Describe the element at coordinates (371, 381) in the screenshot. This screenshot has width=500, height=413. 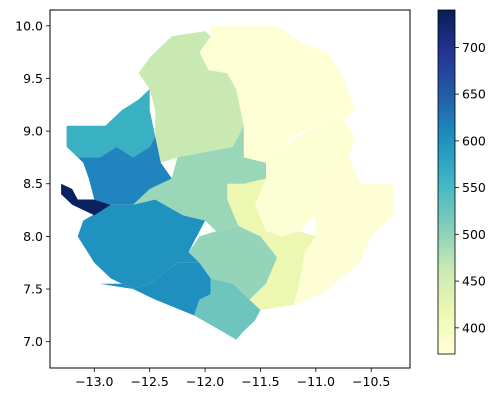
I see `x-tick-label: −10.5` at that location.